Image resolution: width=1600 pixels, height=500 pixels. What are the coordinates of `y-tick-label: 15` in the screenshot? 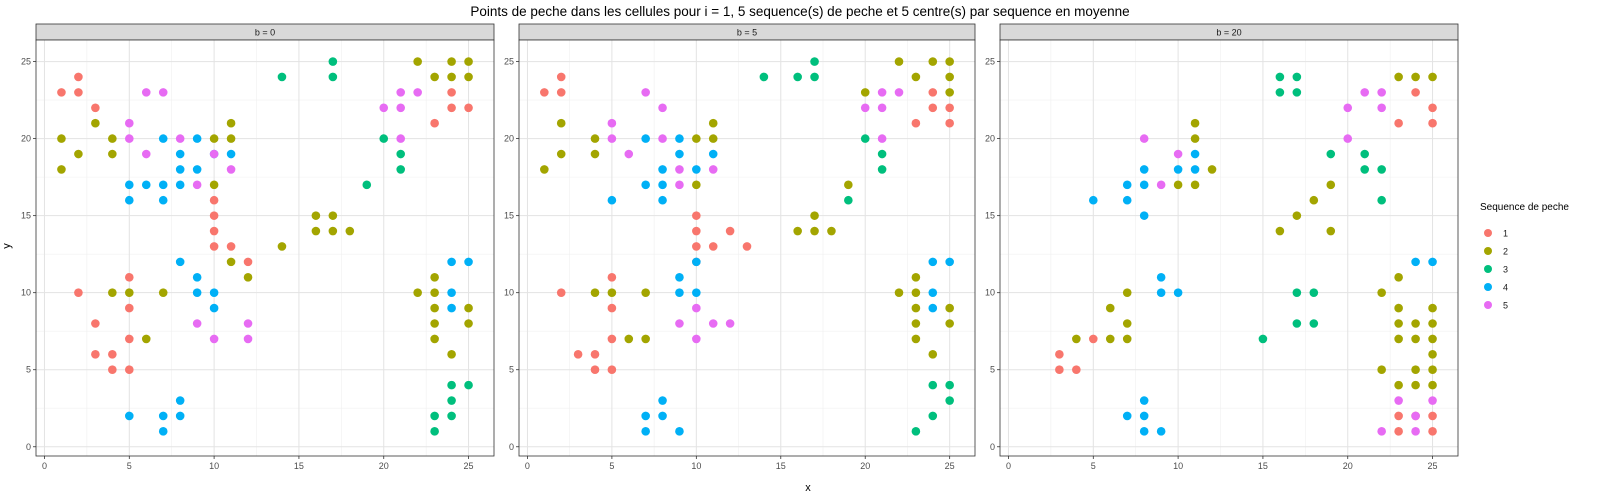 It's located at (990, 216).